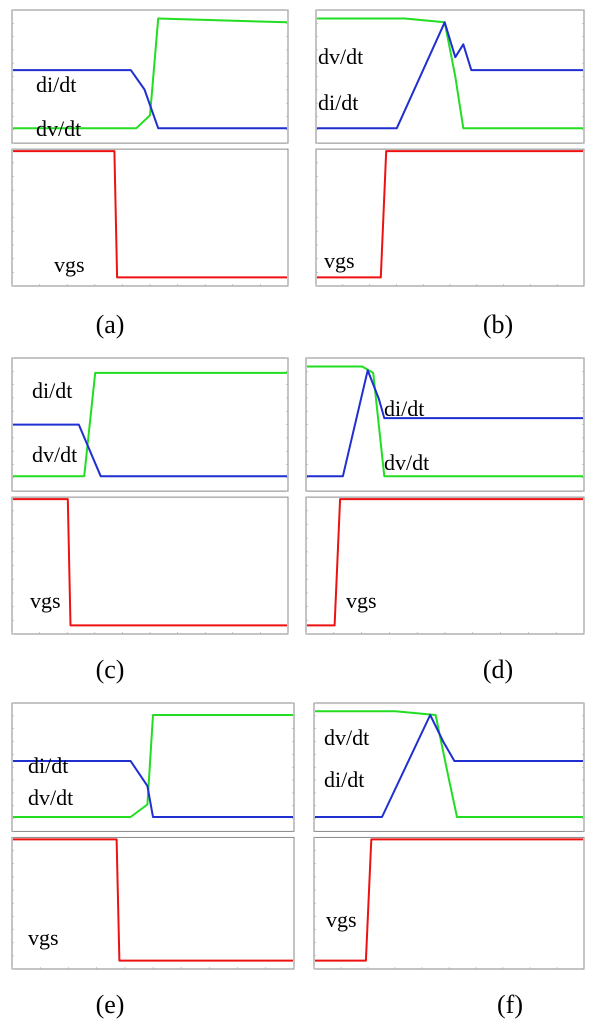 The height and width of the screenshot is (1023, 592). What do you see at coordinates (110, 1004) in the screenshot?
I see `caption-e: (e)` at bounding box center [110, 1004].